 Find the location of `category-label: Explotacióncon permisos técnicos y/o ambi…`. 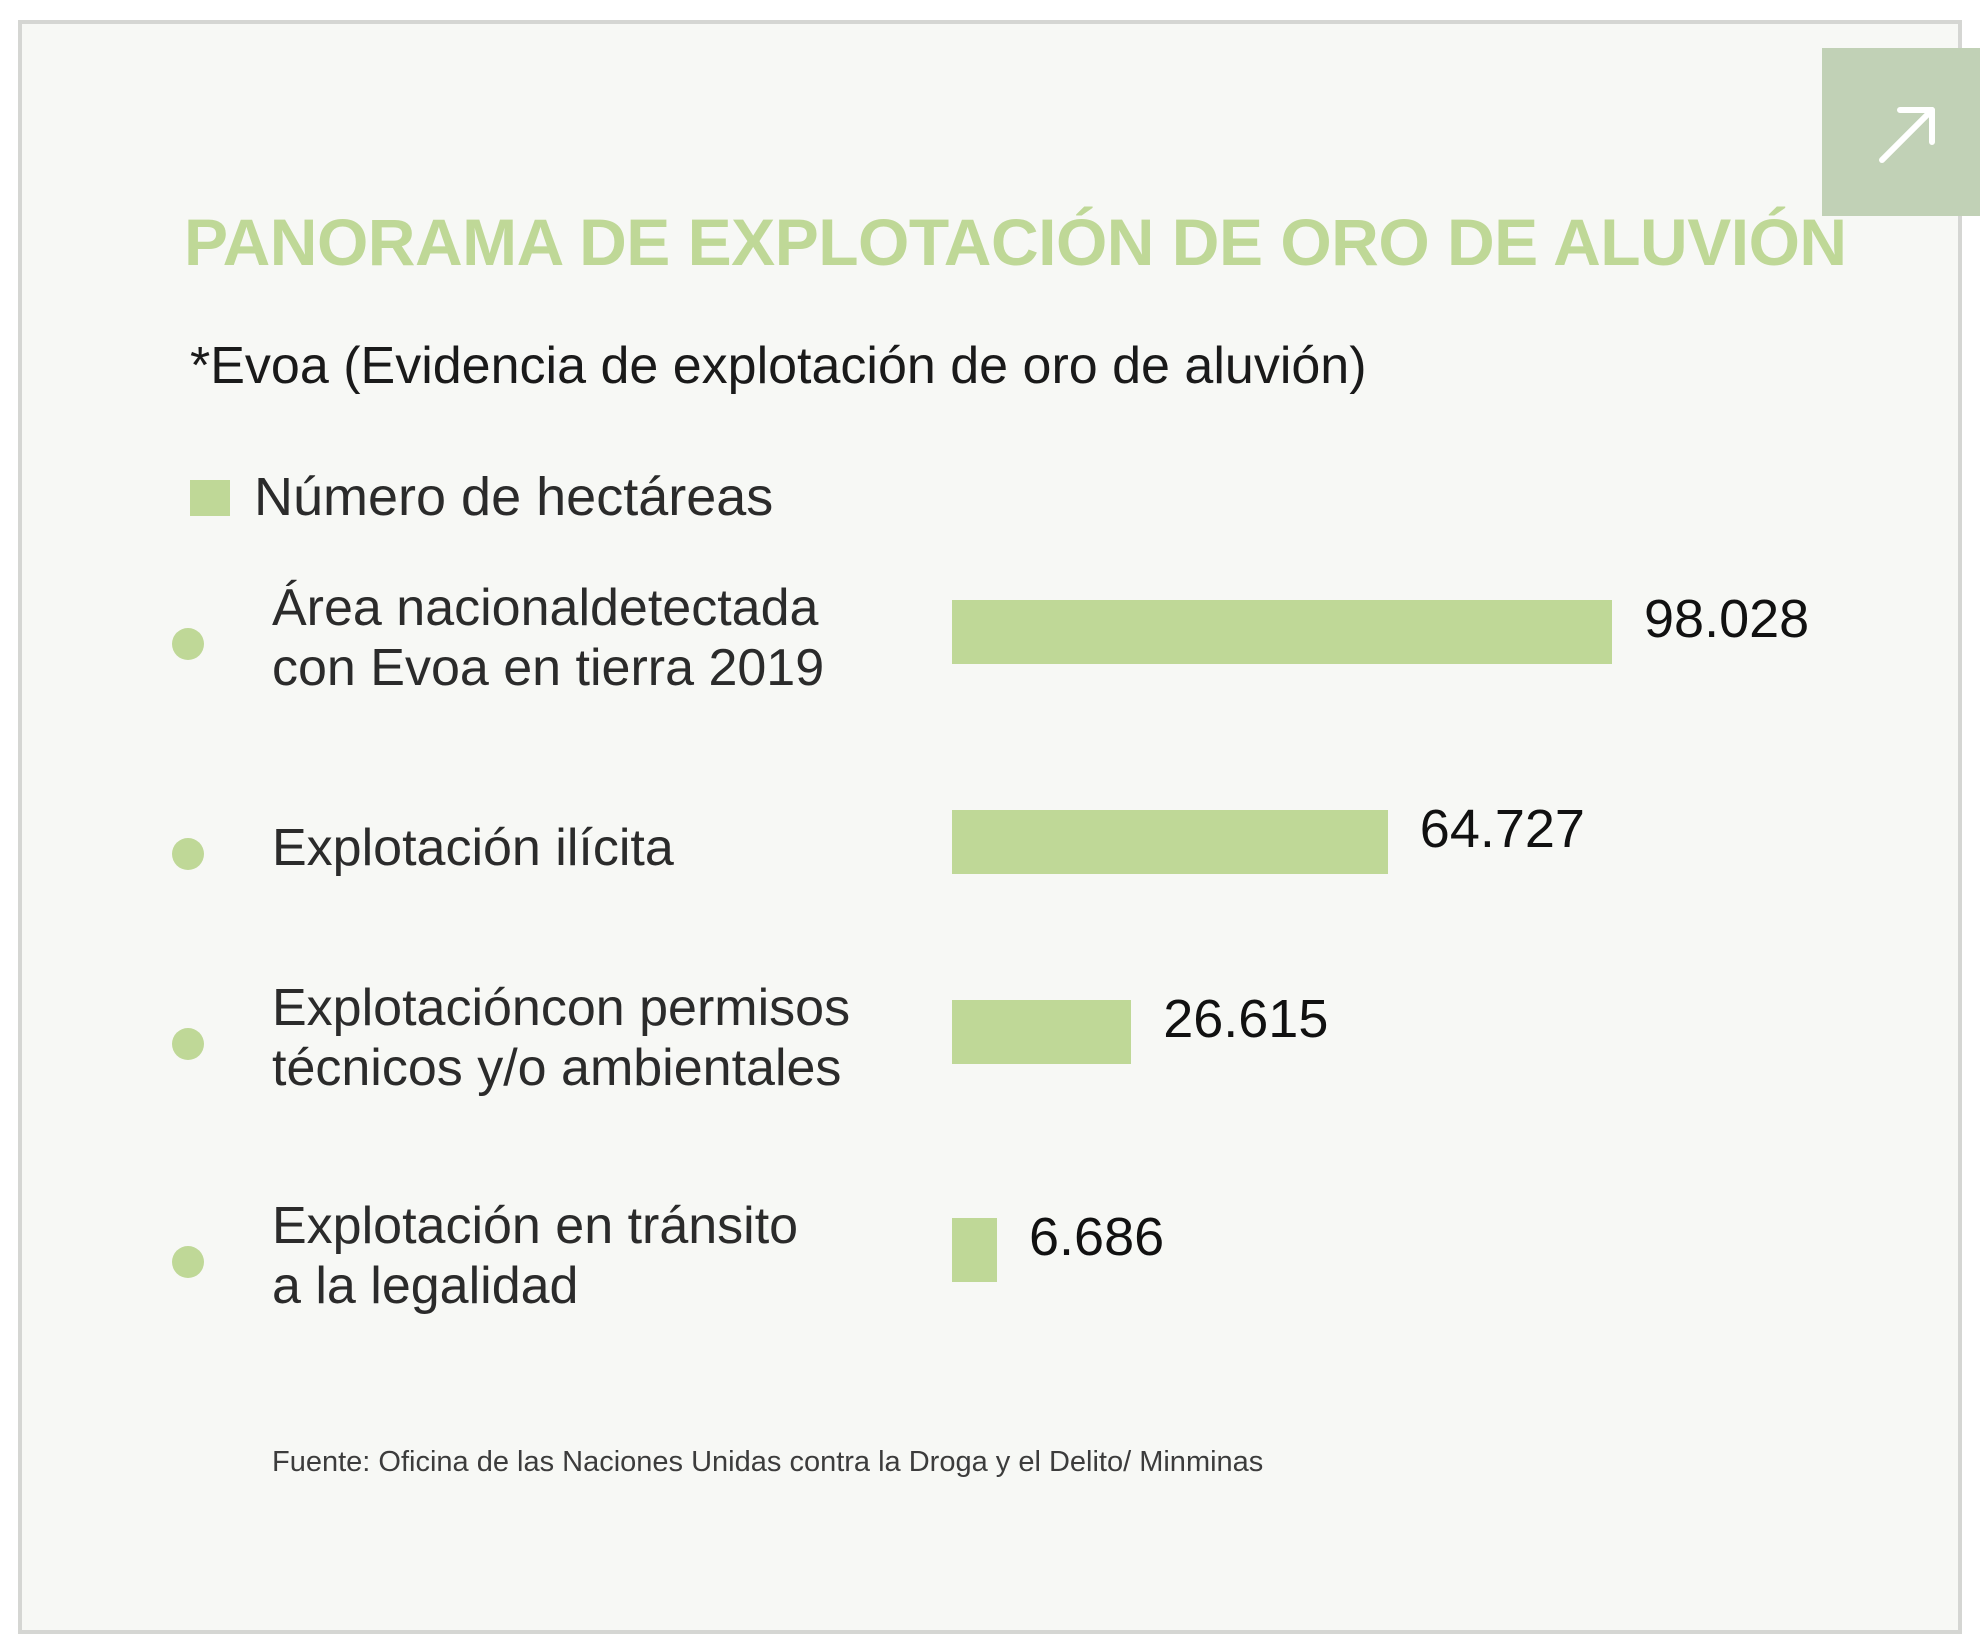

category-label: Explotacióncon permisos técnicos y/o ambi… is located at coordinates (561, 1038).